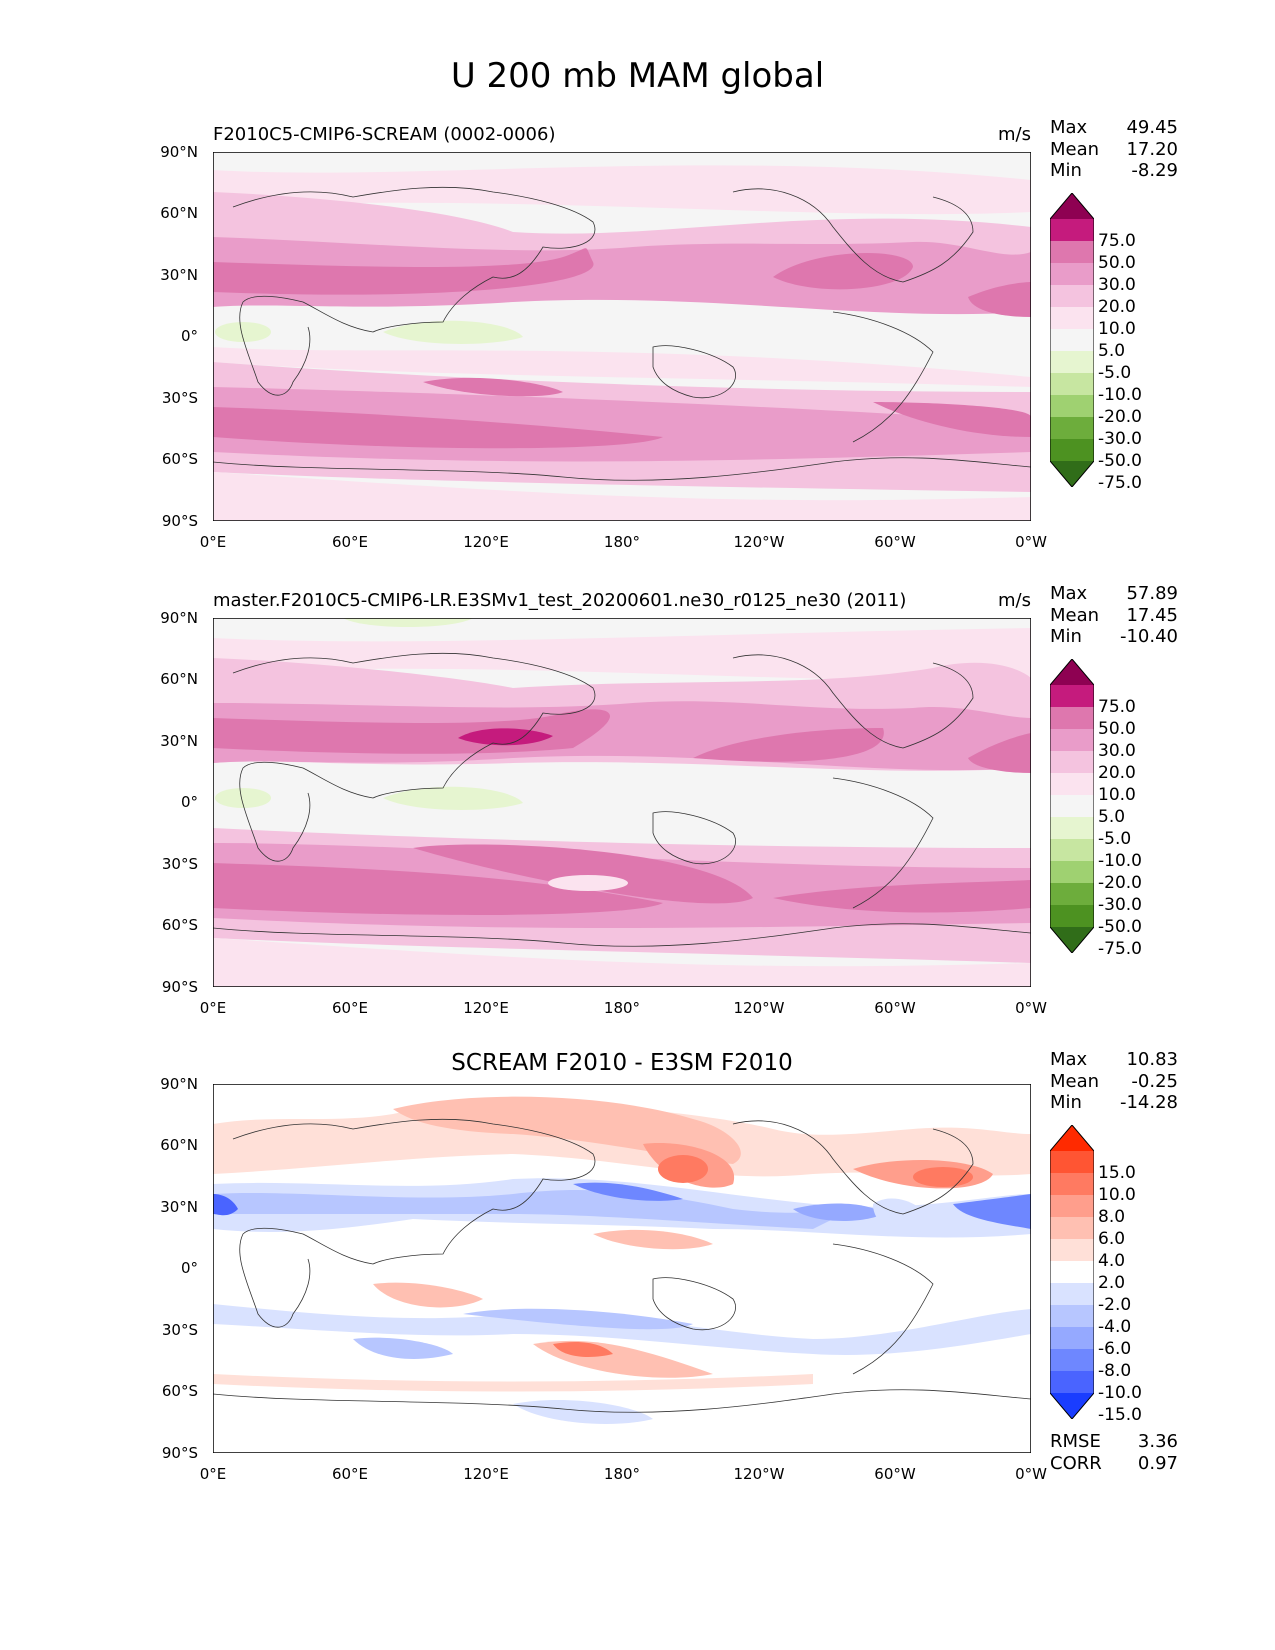 The image size is (1275, 1650). Describe the element at coordinates (1154, 1081) in the screenshot. I see `mean-value: -0.25` at that location.